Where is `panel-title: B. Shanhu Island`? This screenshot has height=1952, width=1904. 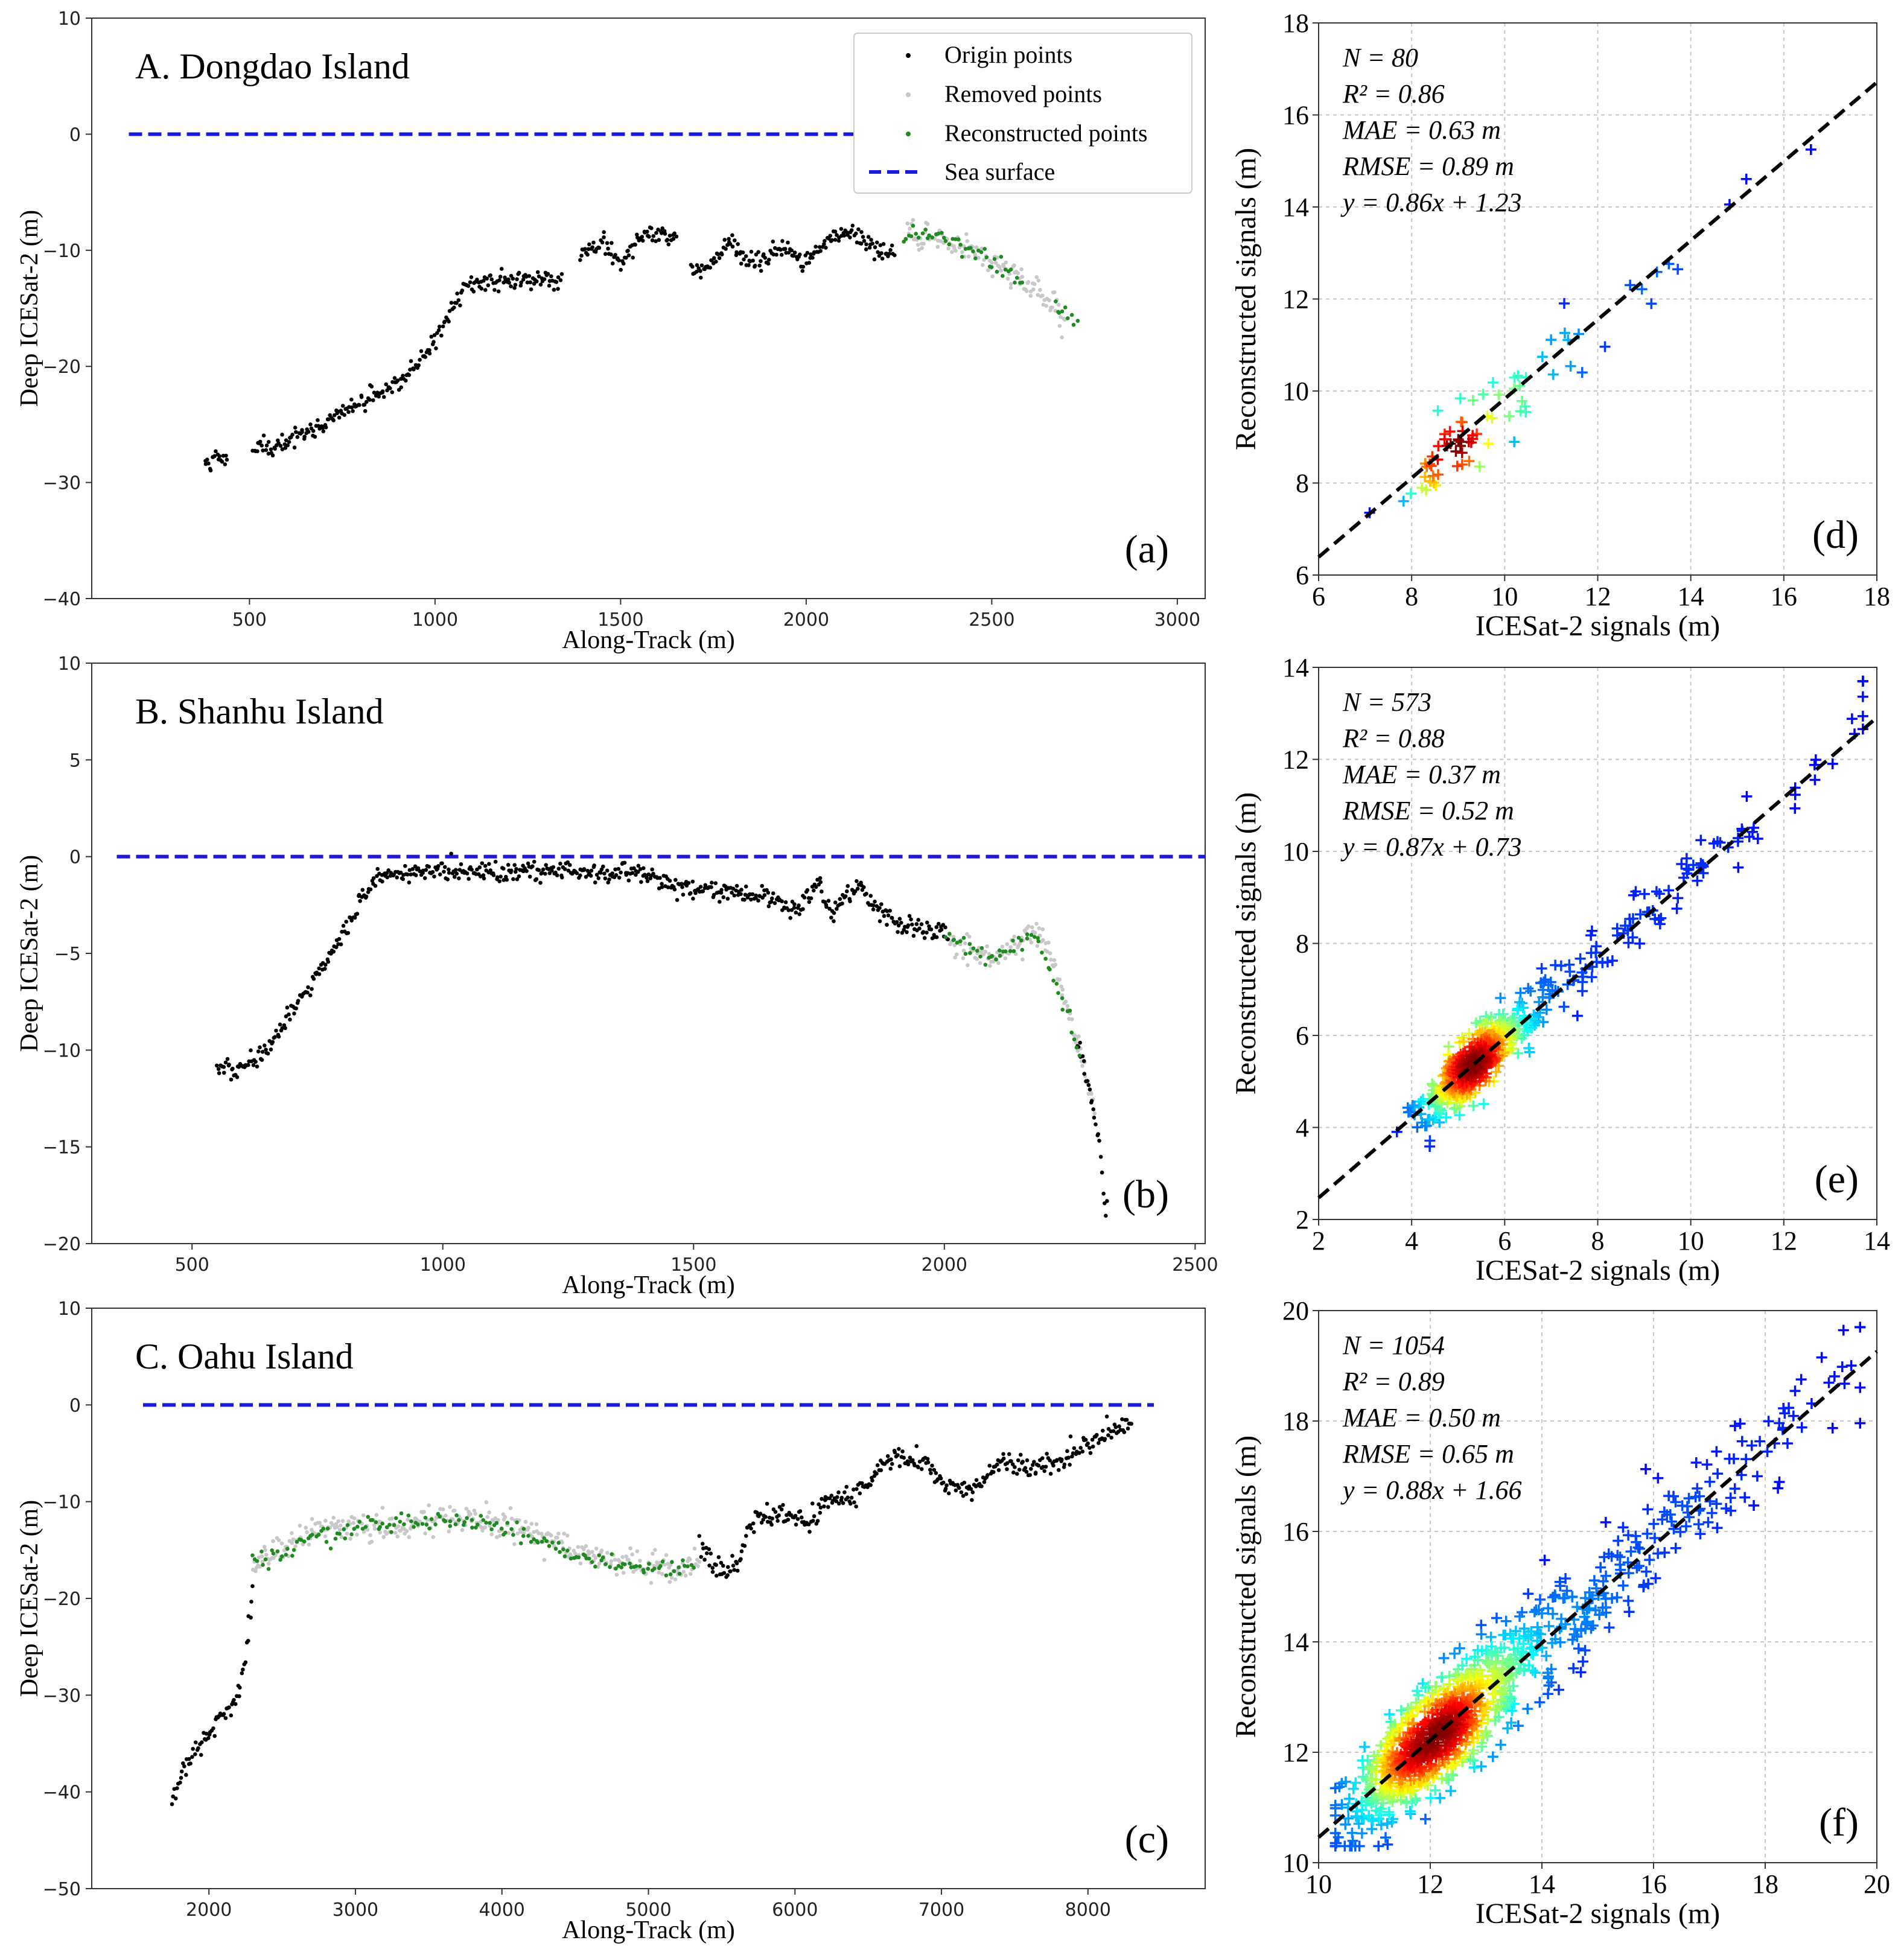 panel-title: B. Shanhu Island is located at coordinates (259, 711).